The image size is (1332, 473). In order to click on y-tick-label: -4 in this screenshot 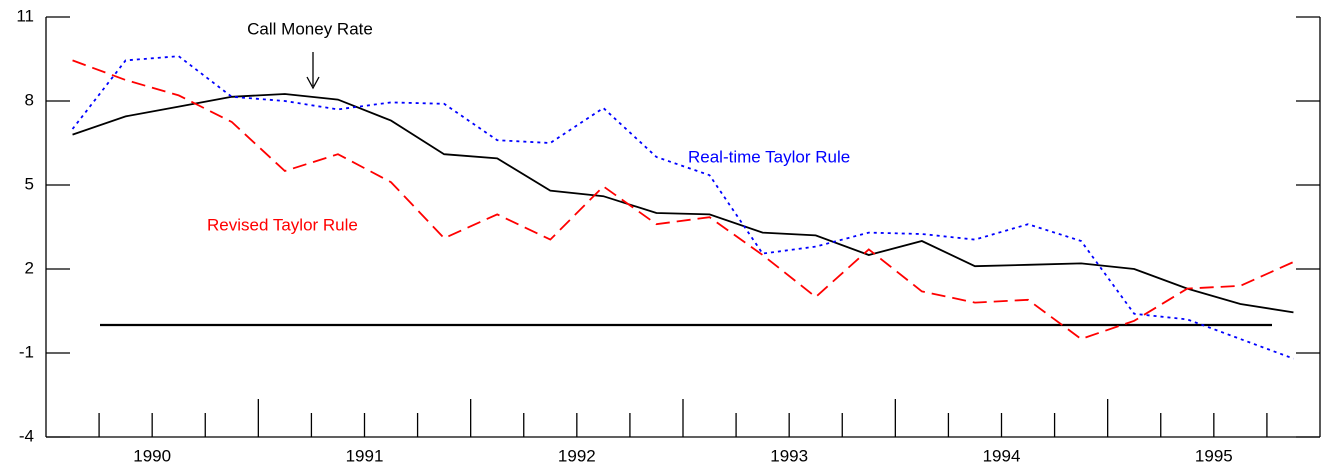, I will do `click(26, 435)`.